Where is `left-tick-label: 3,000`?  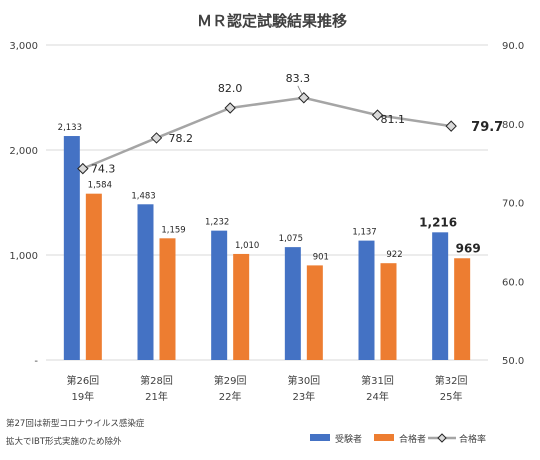 left-tick-label: 3,000 is located at coordinates (23, 46).